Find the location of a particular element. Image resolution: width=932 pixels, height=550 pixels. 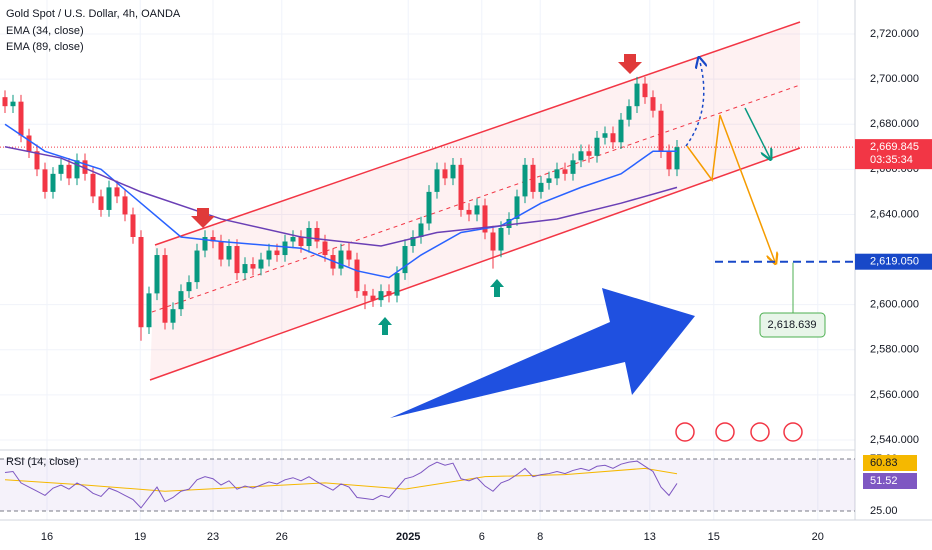

rsi-tick-label: 25.00 is located at coordinates (884, 511).